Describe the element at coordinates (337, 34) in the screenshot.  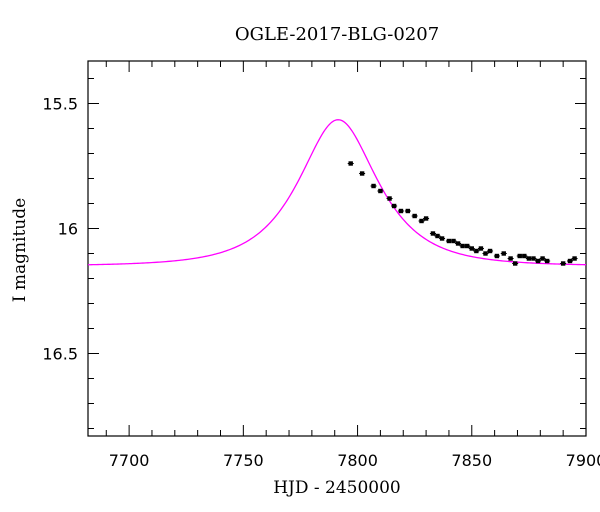
I see `chart-title: OGLE-2017-BLG-0207` at that location.